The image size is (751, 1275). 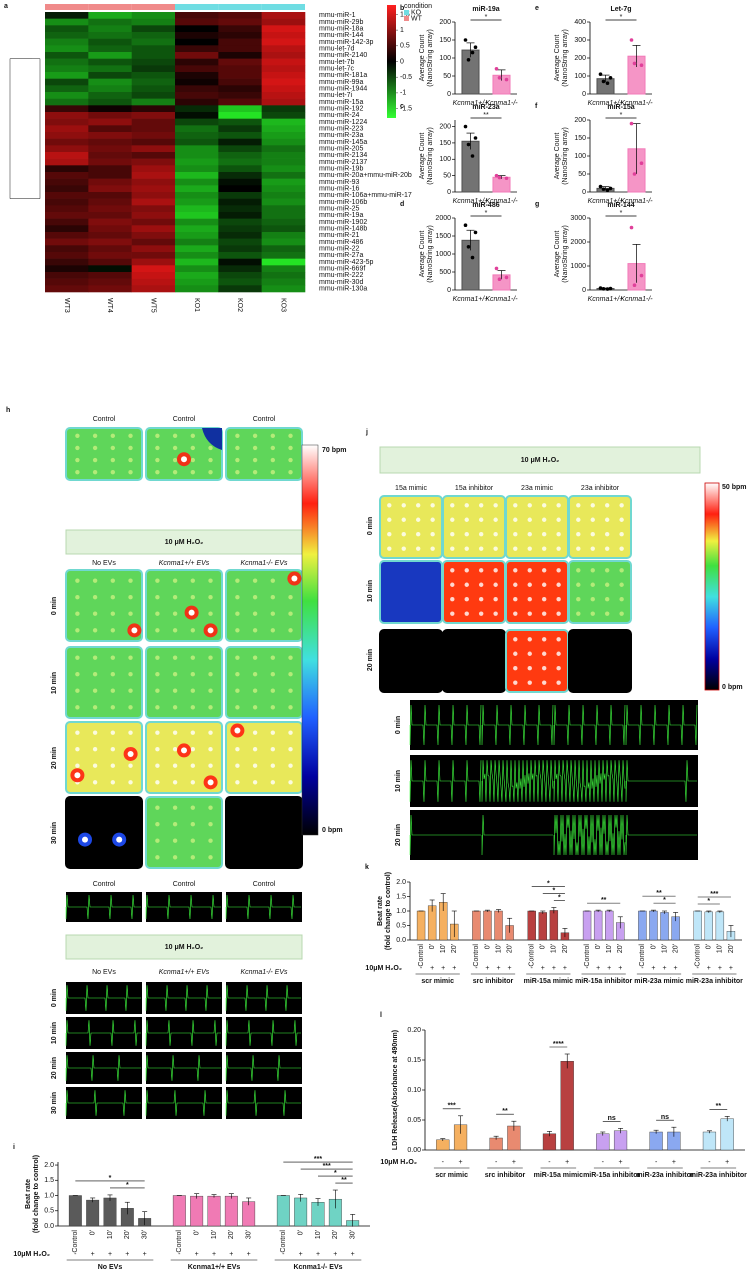 What do you see at coordinates (381, 1015) in the screenshot?
I see `panel-label: l` at bounding box center [381, 1015].